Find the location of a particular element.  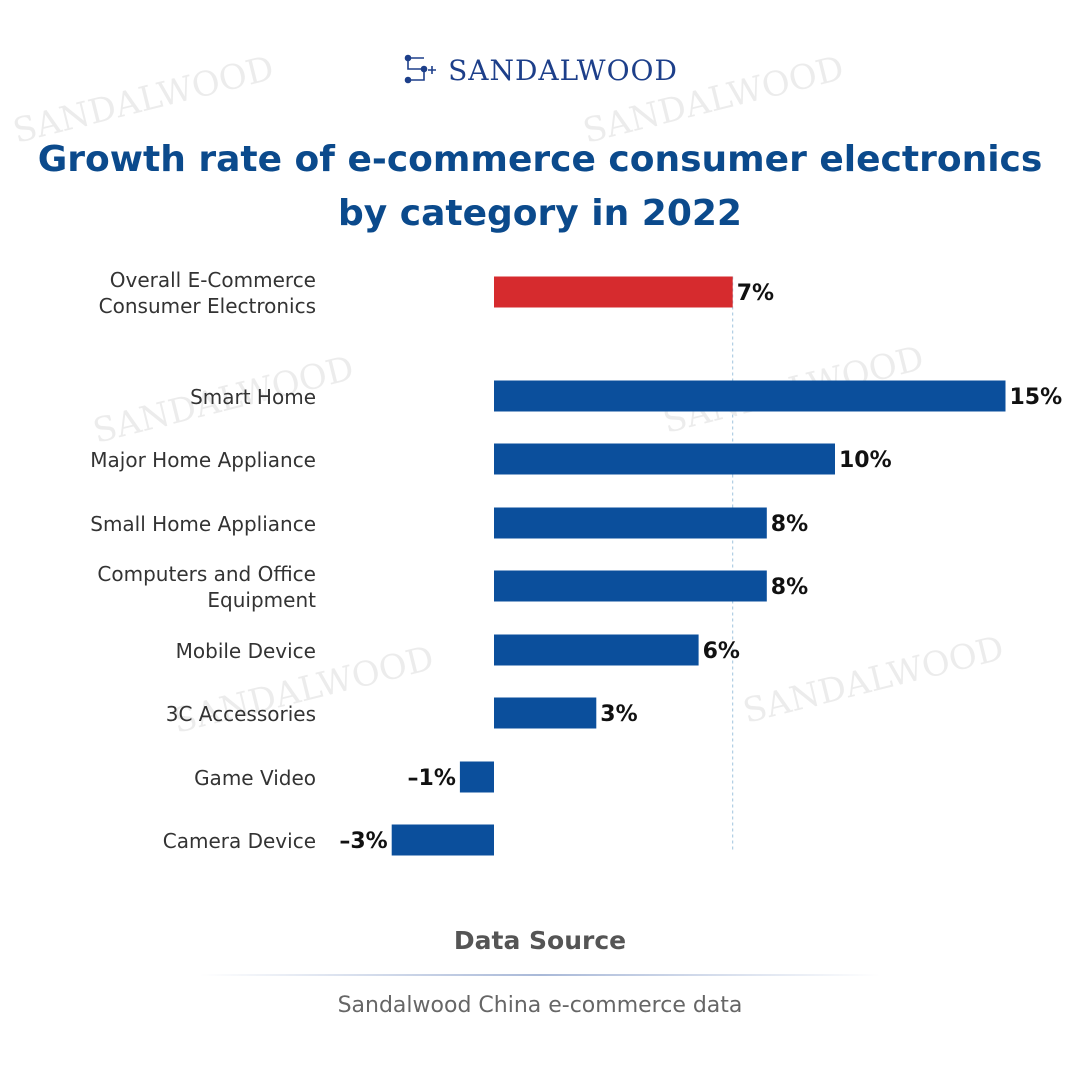

category-label: Game Video is located at coordinates (255, 778).